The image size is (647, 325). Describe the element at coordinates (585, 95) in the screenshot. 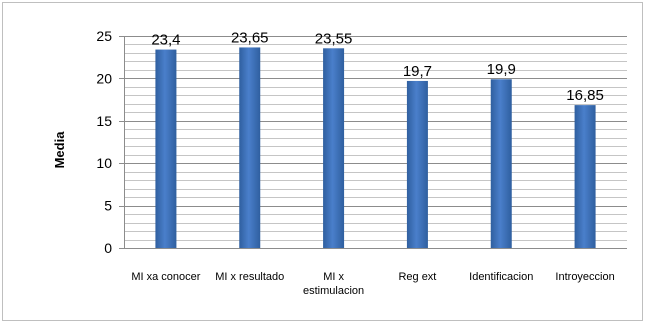

I see `data-label: 16,85` at that location.